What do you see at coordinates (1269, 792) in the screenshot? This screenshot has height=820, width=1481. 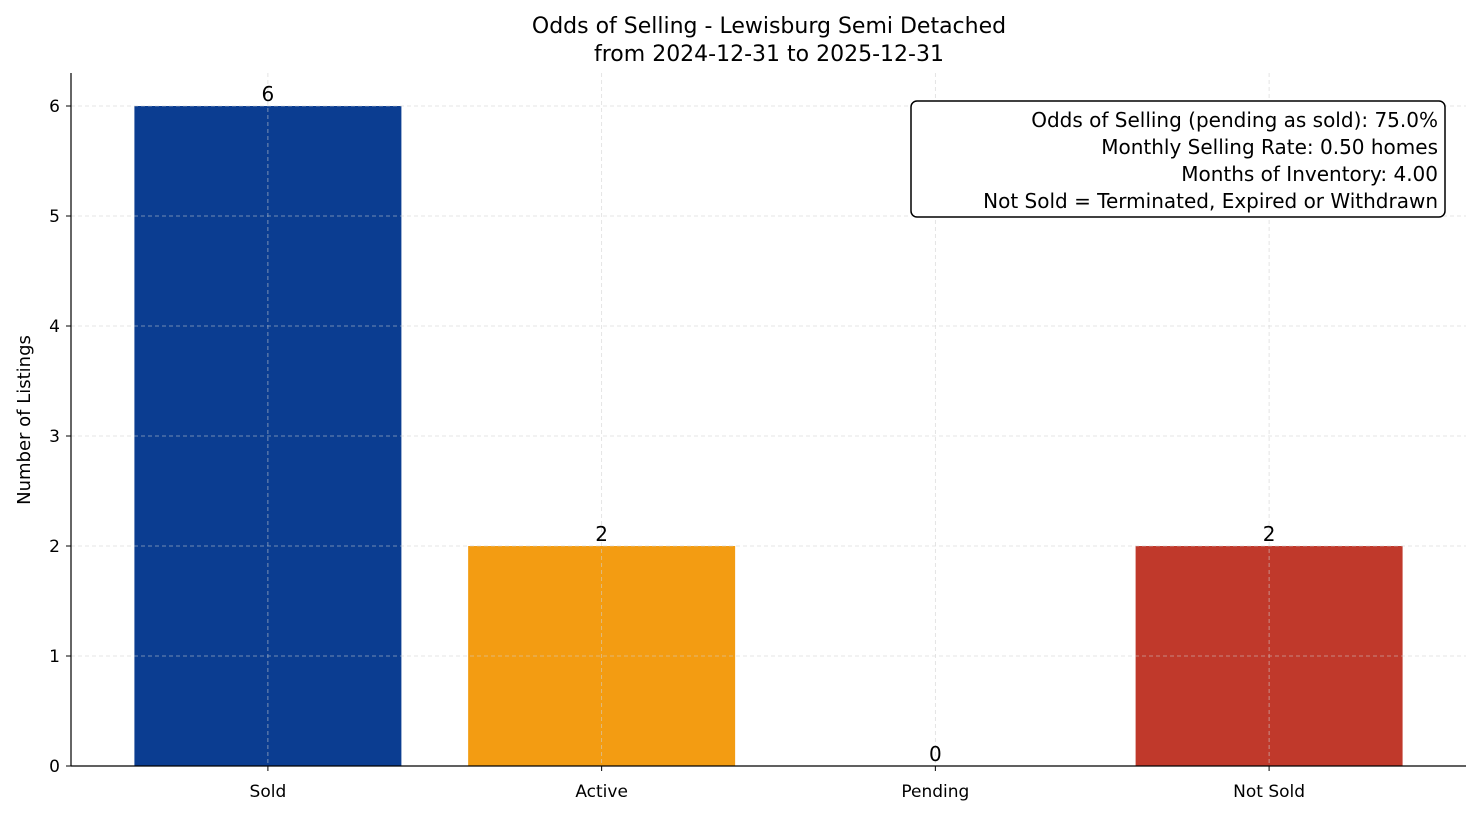 I see `x-tick-label: Not Sold` at bounding box center [1269, 792].